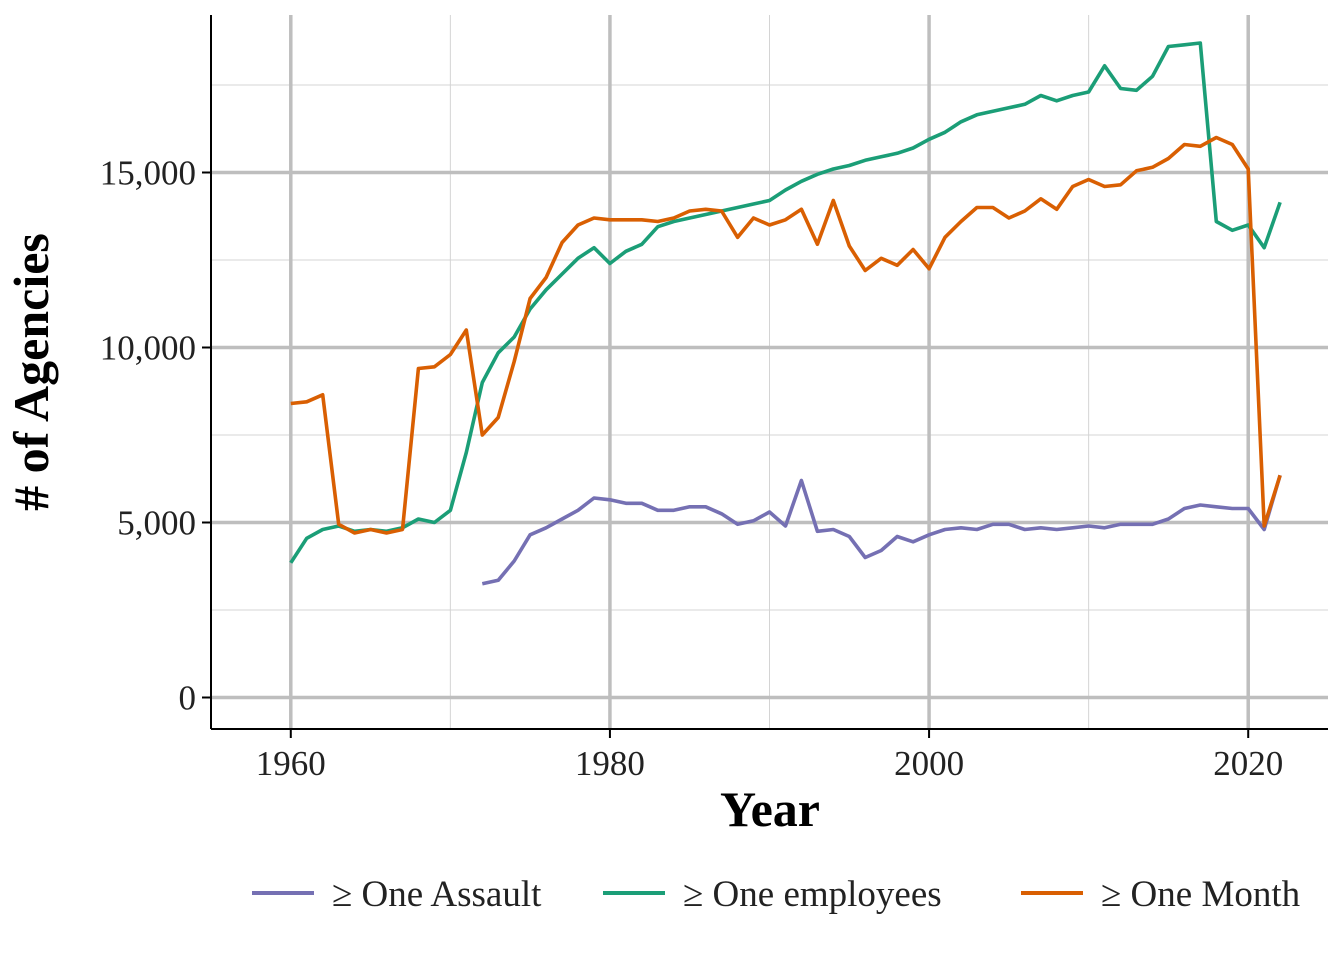 The width and height of the screenshot is (1344, 960). Describe the element at coordinates (1248, 763) in the screenshot. I see `x-tick-label: 2020` at that location.